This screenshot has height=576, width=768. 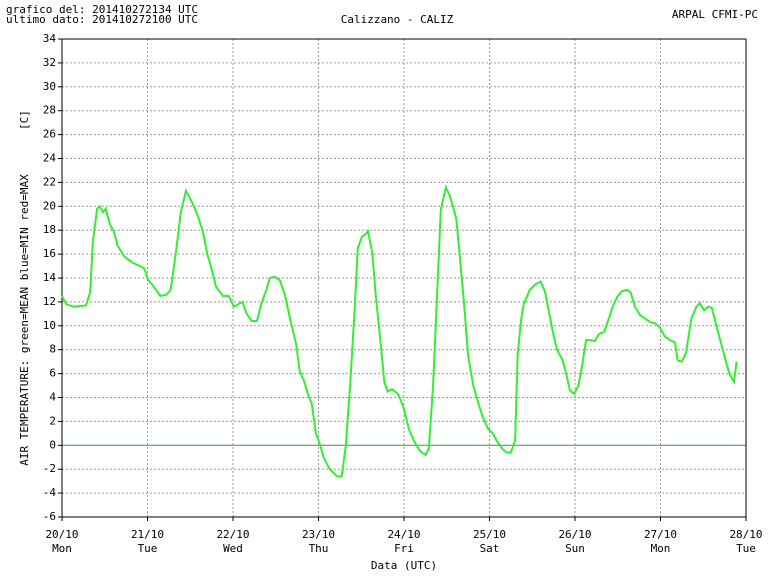 What do you see at coordinates (50, 277) in the screenshot?
I see `y-tick-label: 14` at bounding box center [50, 277].